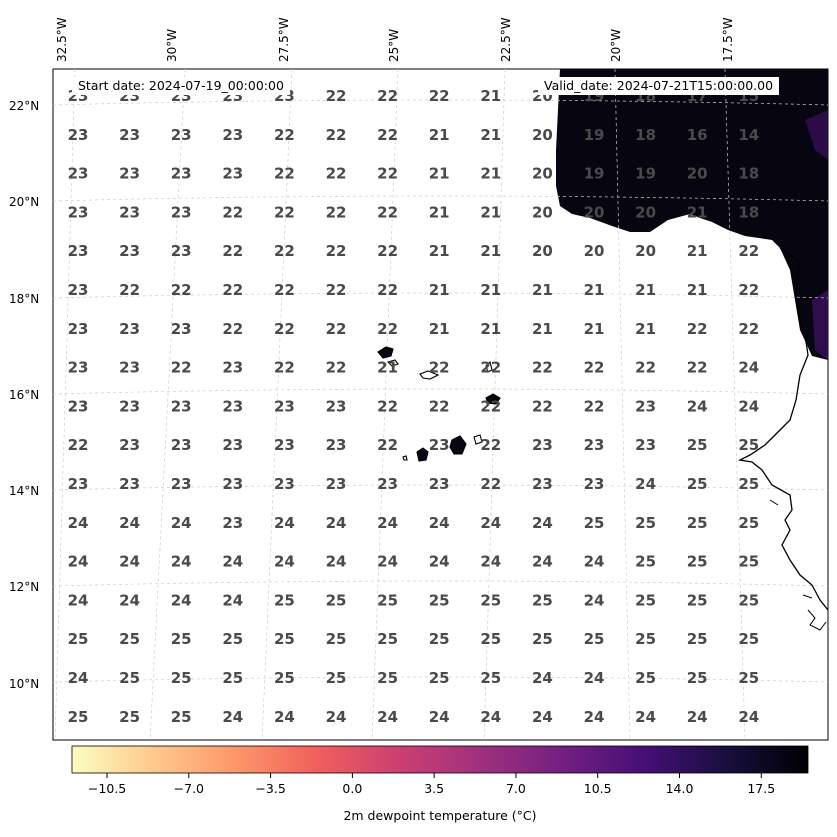 Image resolution: width=837 pixels, height=837 pixels. What do you see at coordinates (782, 429) in the screenshot?
I see `coastline-africa` at bounding box center [782, 429].